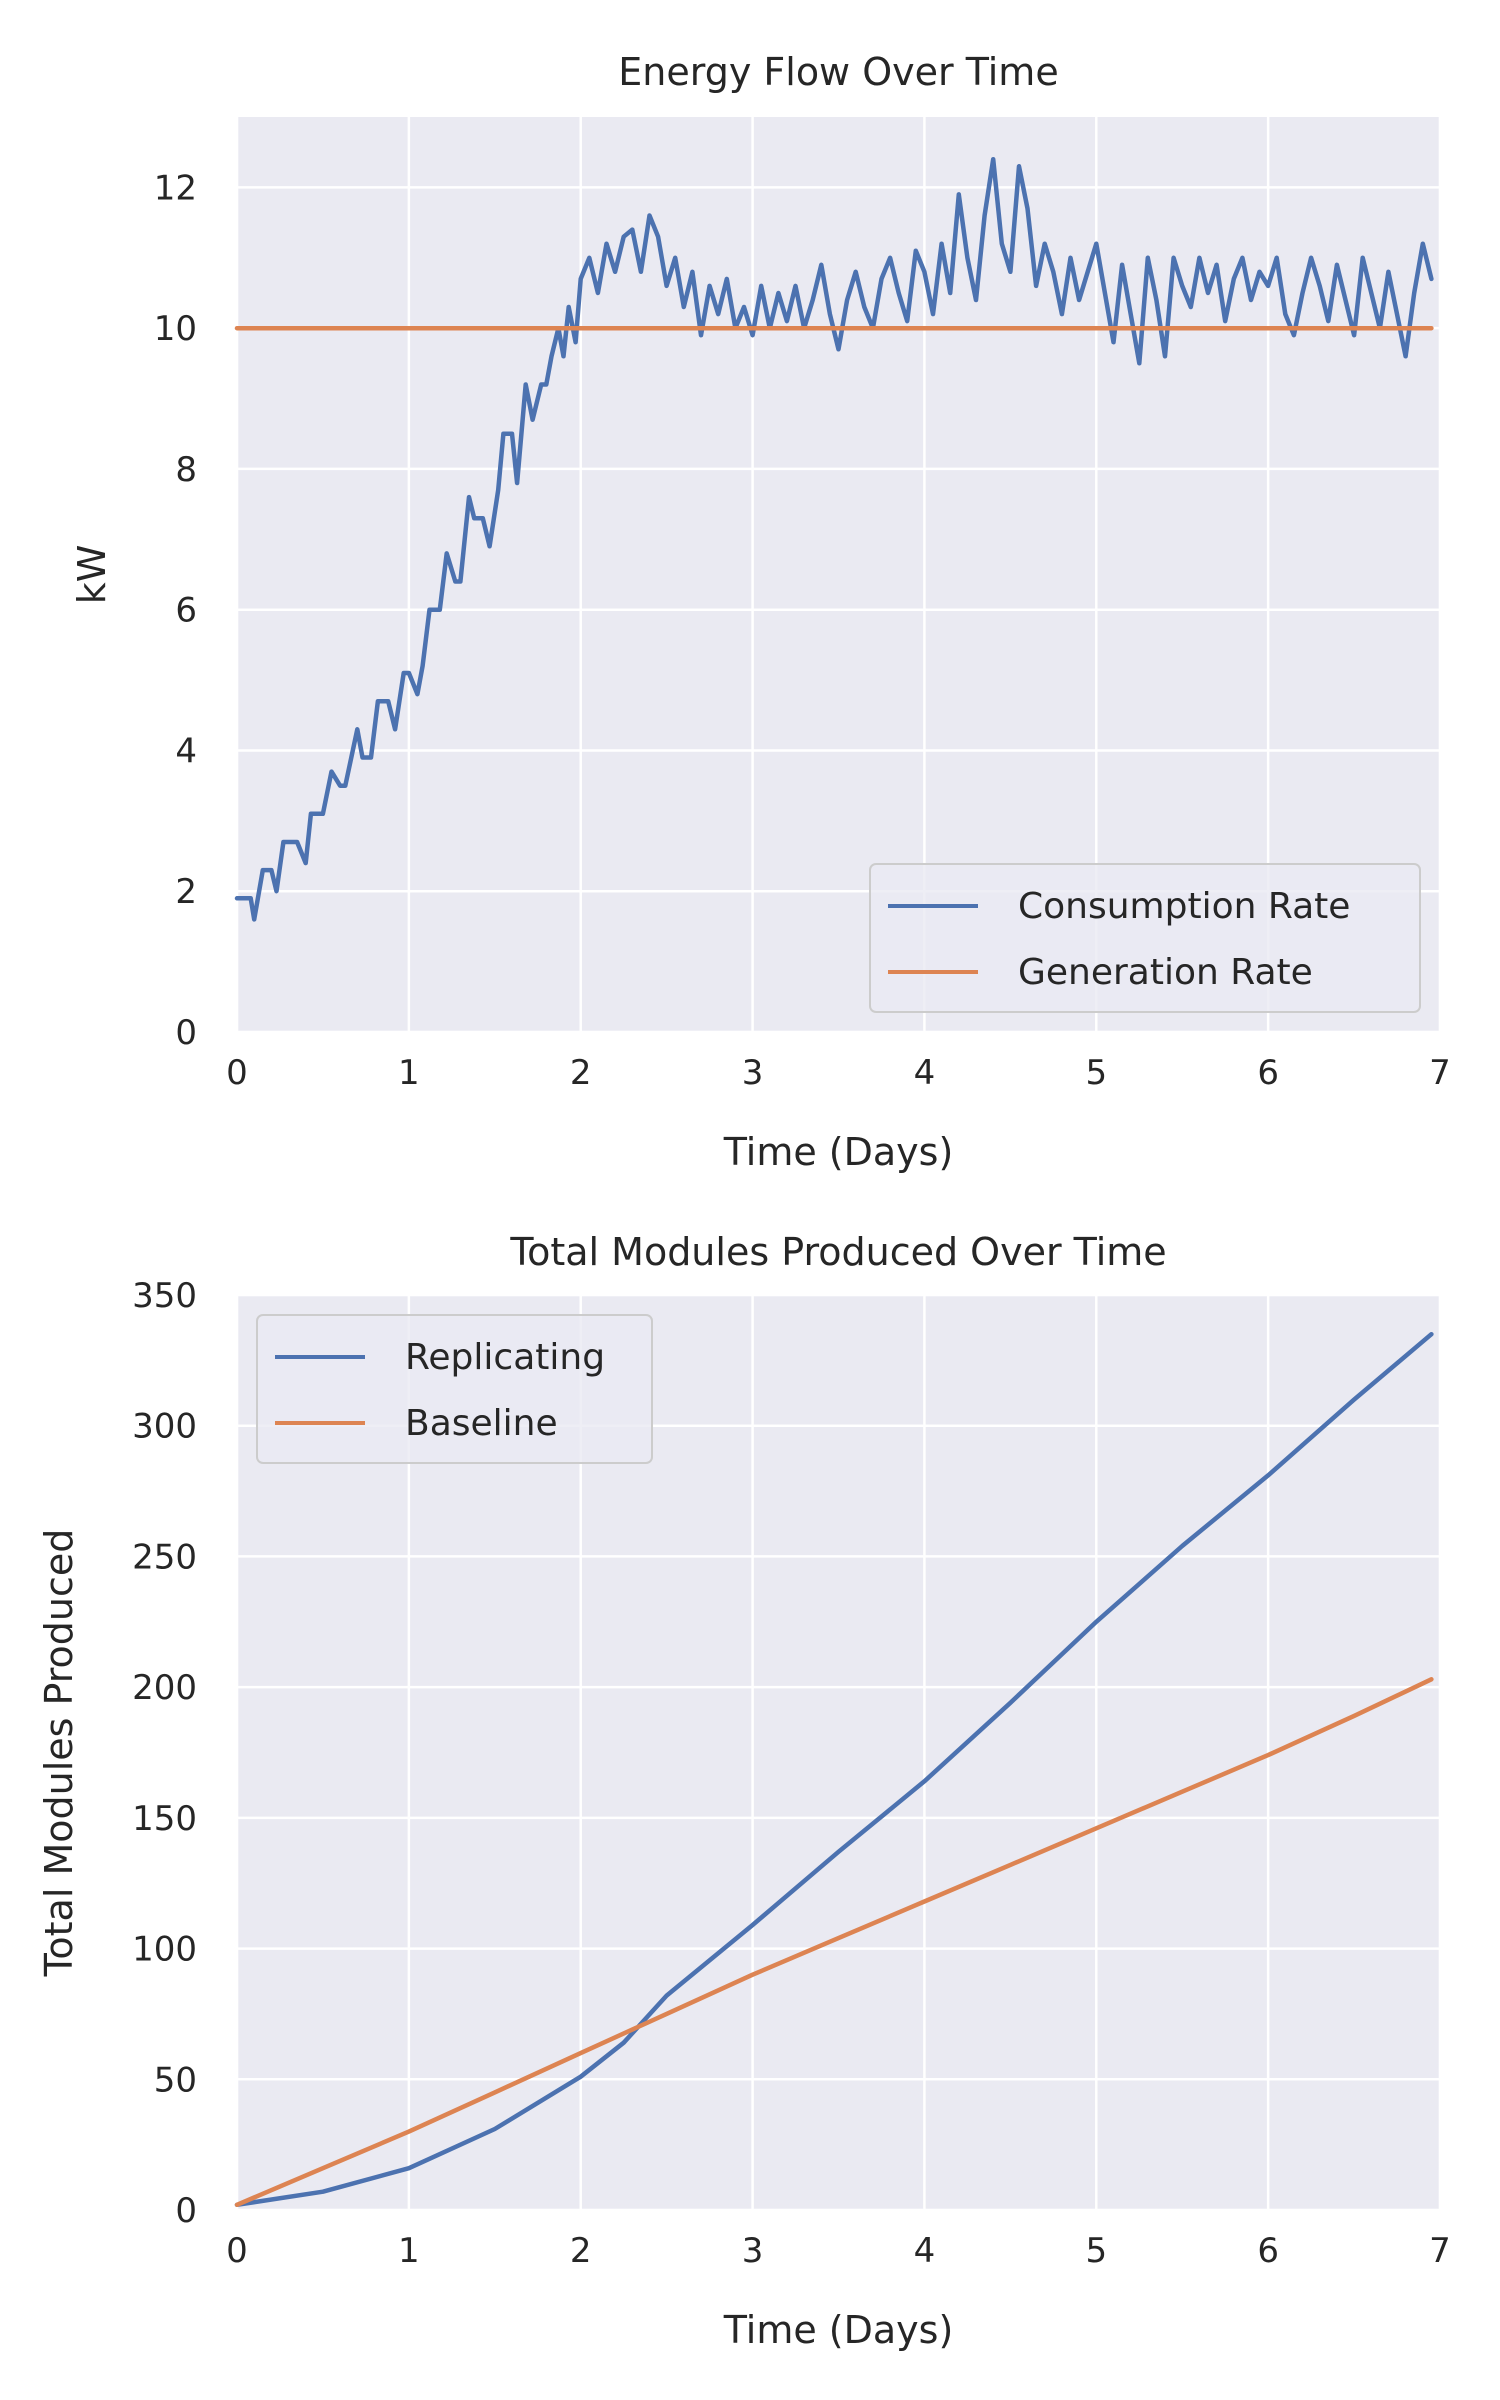  I want to click on y-tick-label: 250, so click(164, 1557).